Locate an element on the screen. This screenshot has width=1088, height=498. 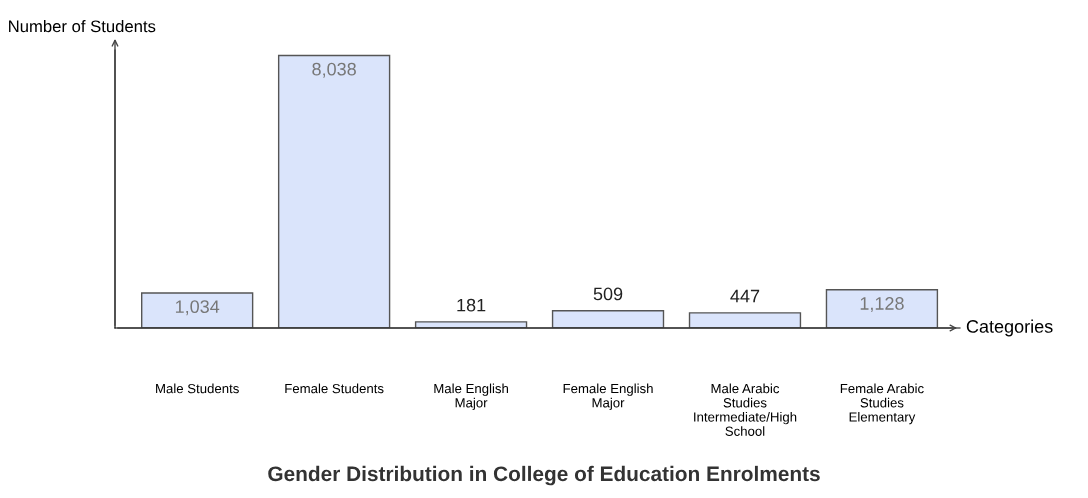
x-tick-label: Male Arabic Studies Intermediate/High School is located at coordinates (745, 409).